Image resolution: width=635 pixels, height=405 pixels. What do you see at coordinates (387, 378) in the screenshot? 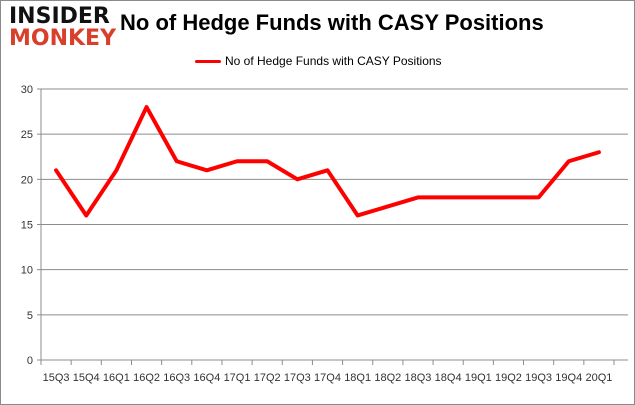
I see `x-tick-label: 18Q2` at bounding box center [387, 378].